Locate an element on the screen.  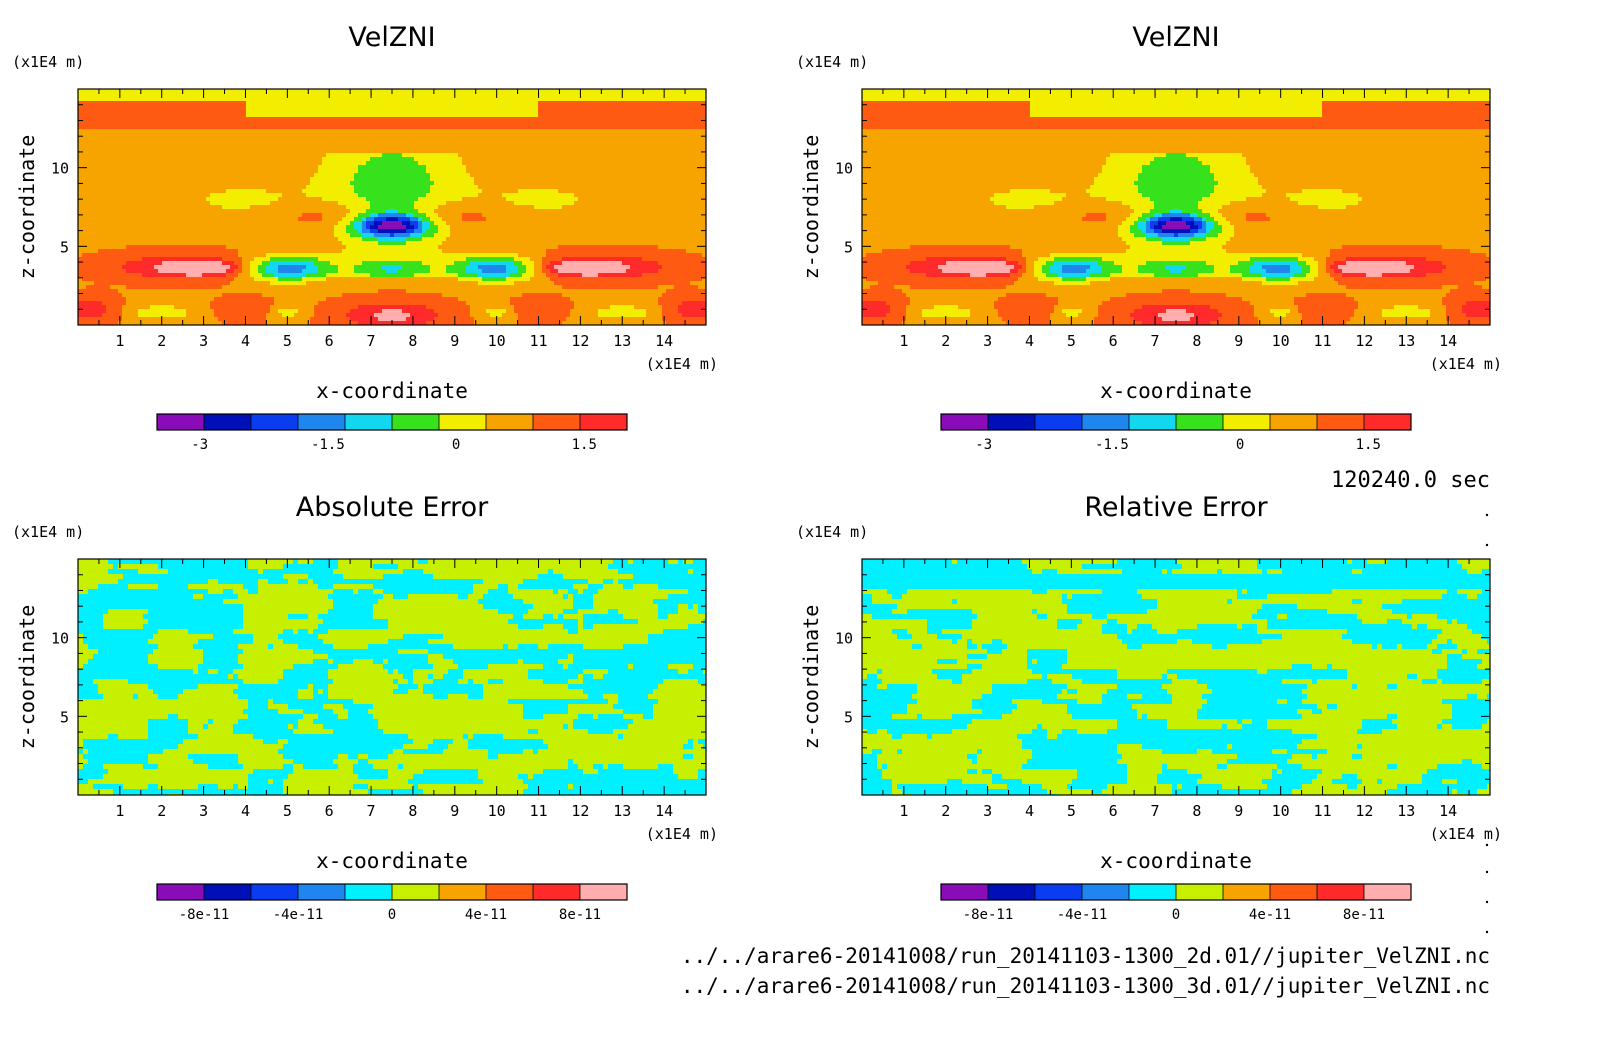
x-tick-label: 11 is located at coordinates (1323, 341).